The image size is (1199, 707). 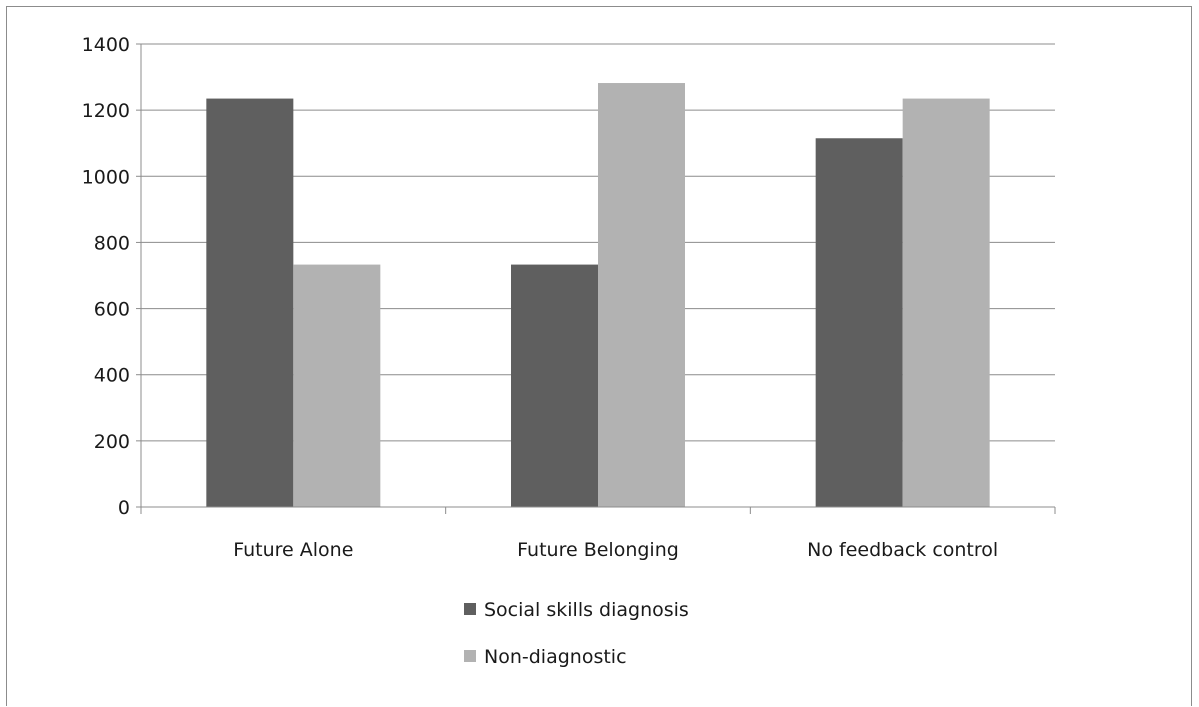 I want to click on y-tick-label: 1000, so click(x=106, y=177).